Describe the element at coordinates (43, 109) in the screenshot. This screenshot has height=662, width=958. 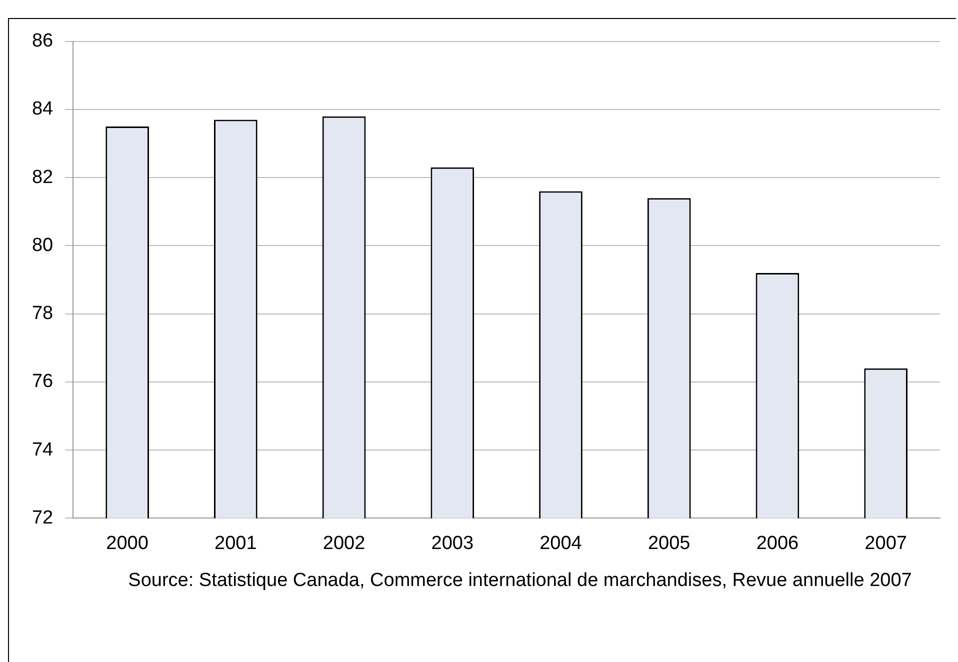
I see `y-tick-label: 84` at that location.